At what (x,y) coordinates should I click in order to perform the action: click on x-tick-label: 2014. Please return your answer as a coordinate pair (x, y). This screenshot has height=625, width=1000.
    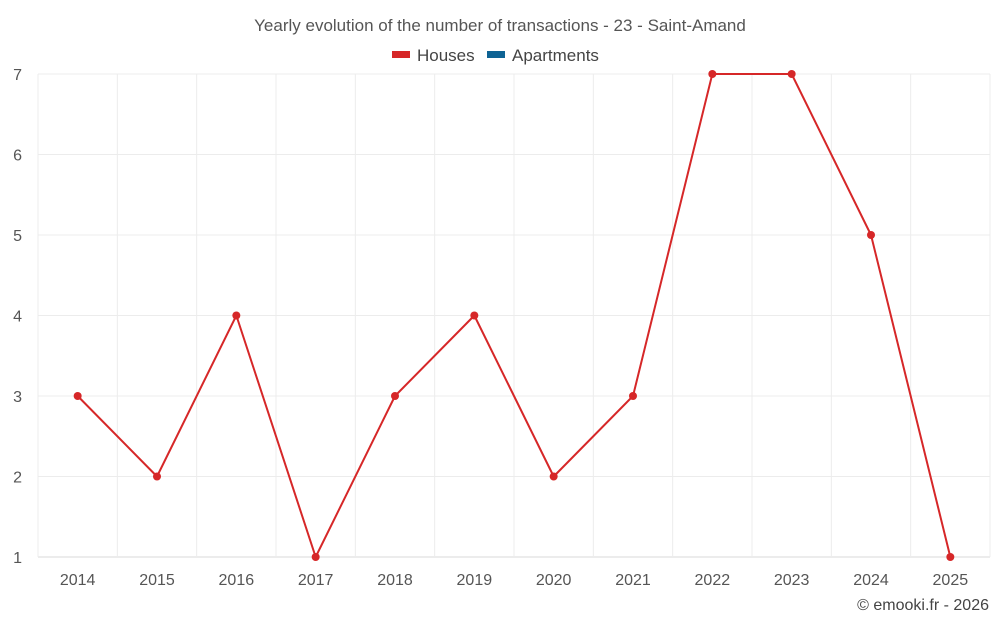
    Looking at the image, I should click on (78, 580).